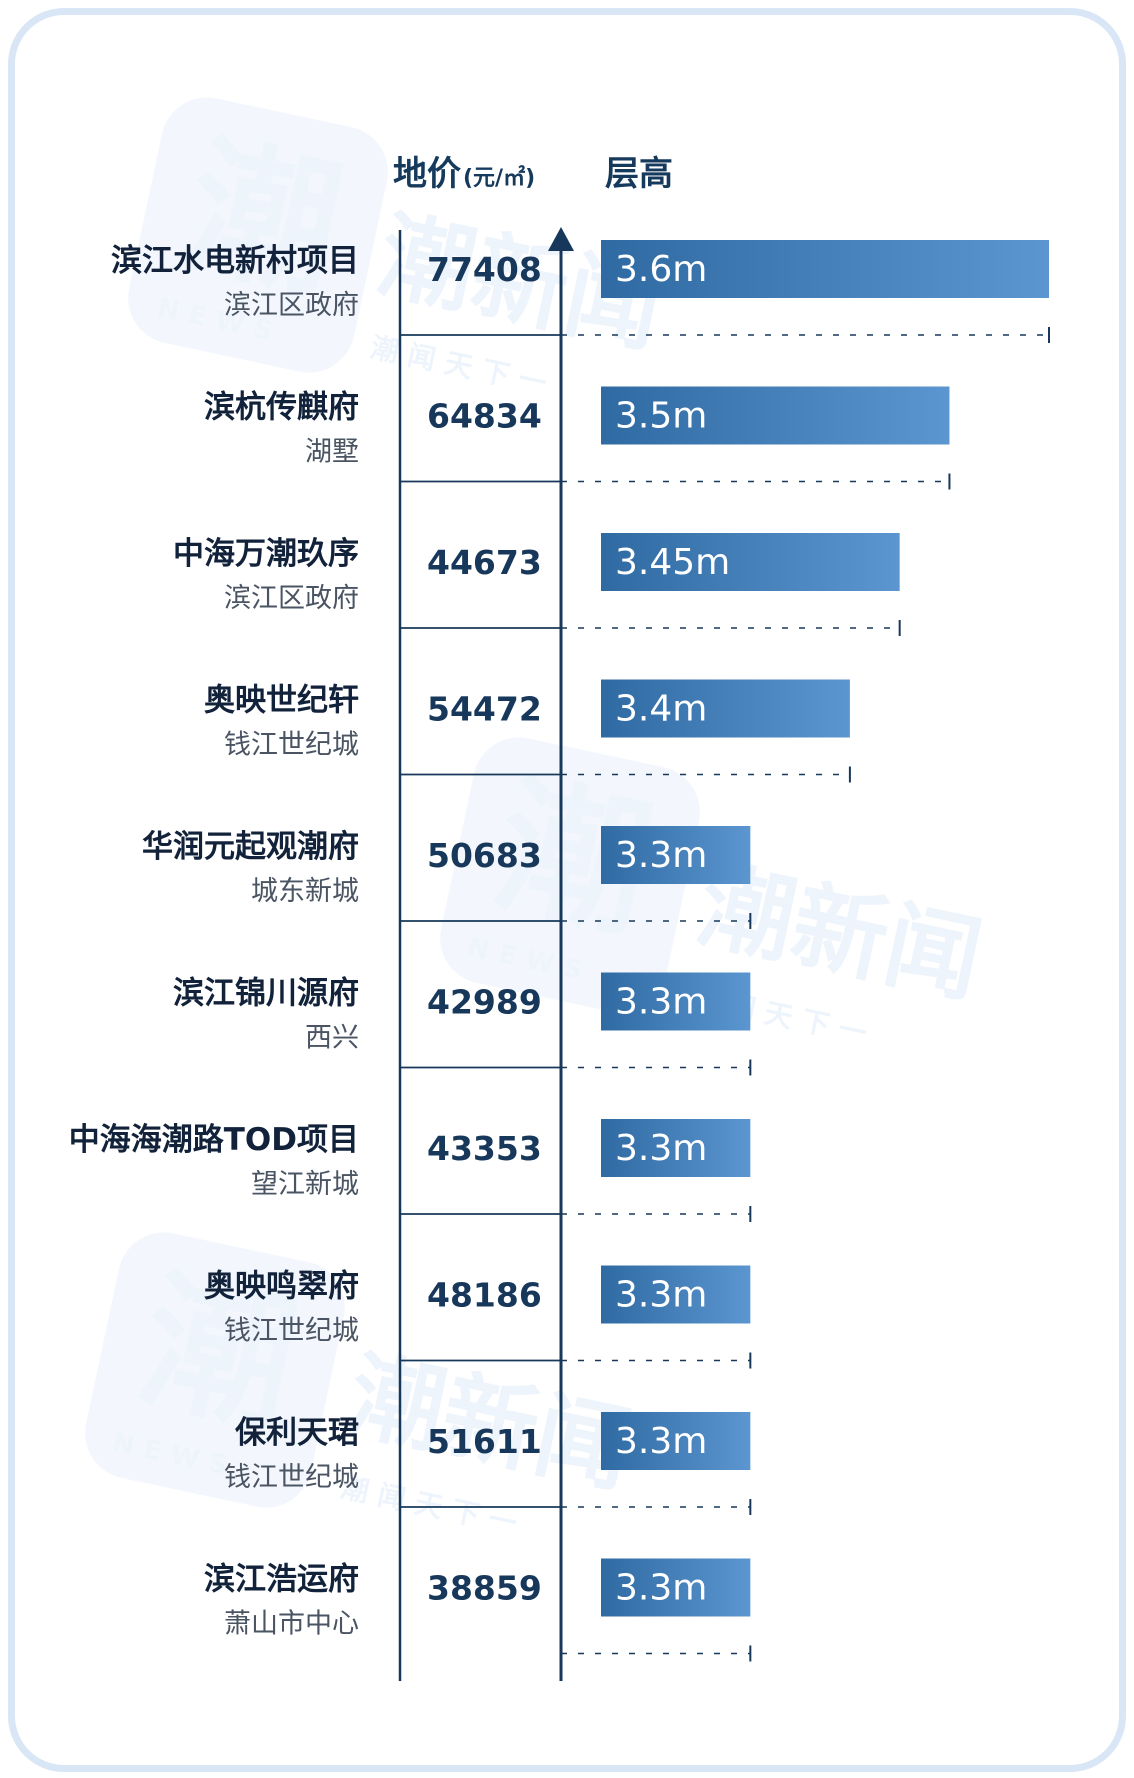 The height and width of the screenshot is (1778, 1134). Describe the element at coordinates (266, 994) in the screenshot. I see `project-name: 滨江锦川源府` at that location.